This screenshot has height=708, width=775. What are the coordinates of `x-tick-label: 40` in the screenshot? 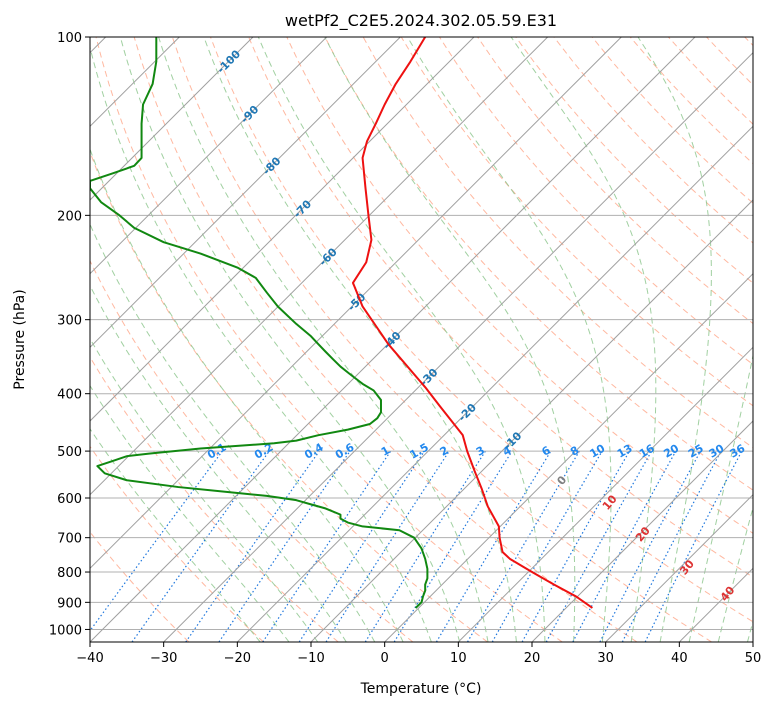 It's located at (679, 658).